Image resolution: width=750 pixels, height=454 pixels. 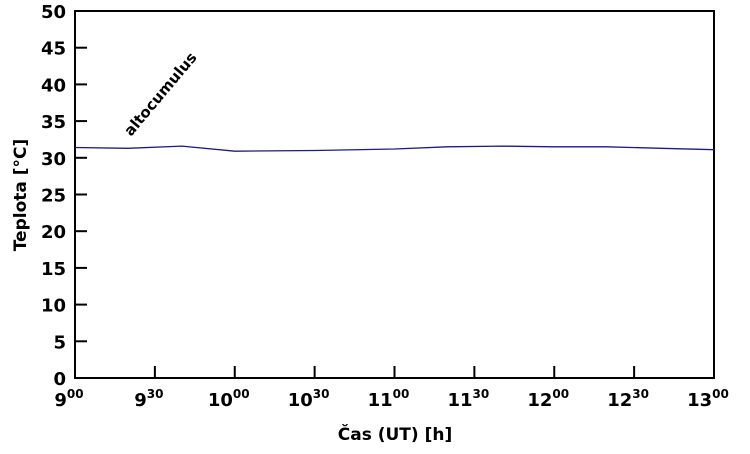 I want to click on y-tick-label: 35, so click(x=53, y=122).